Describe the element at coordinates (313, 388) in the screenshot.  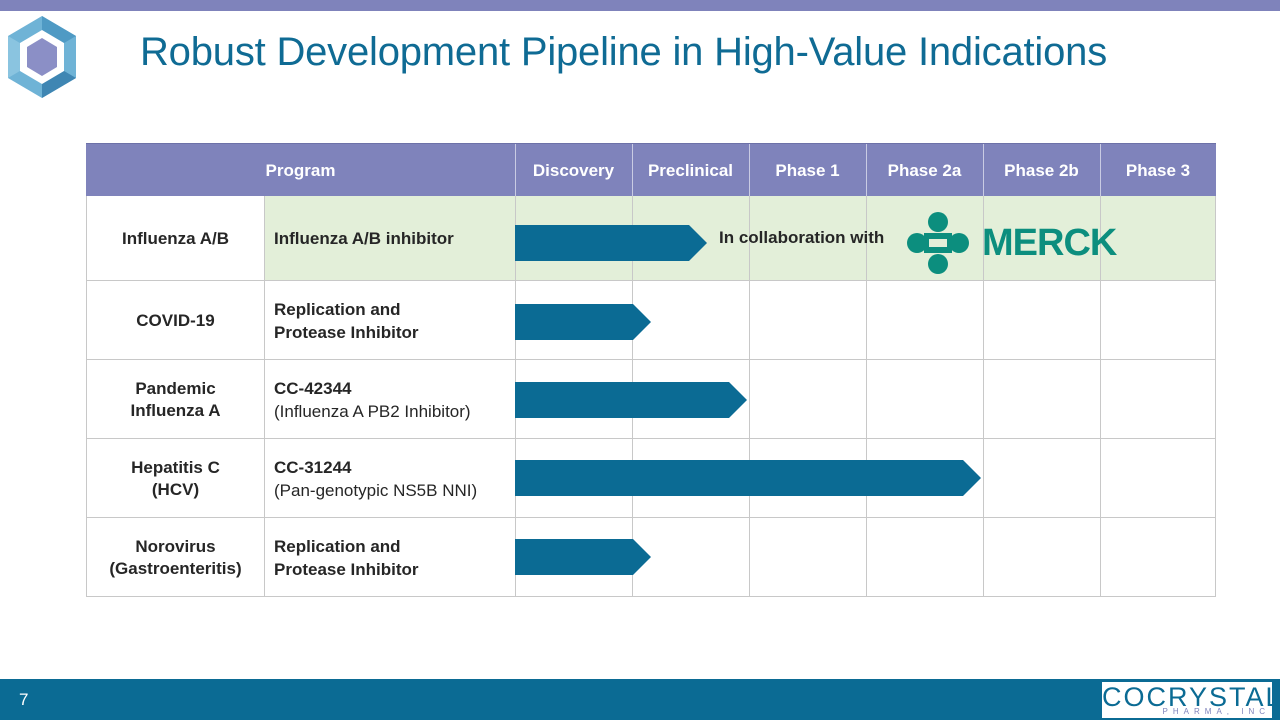
I see `program-code: CC-42344` at that location.